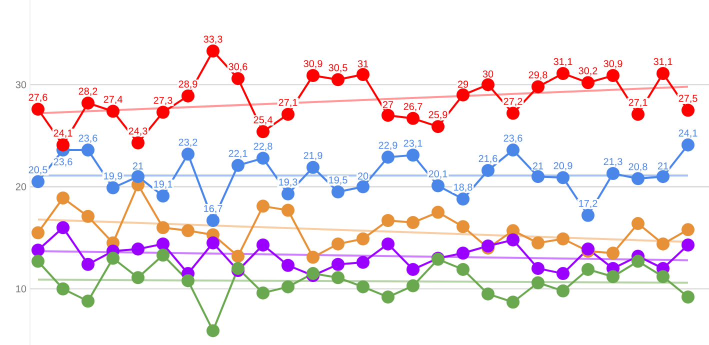 The width and height of the screenshot is (709, 345). I want to click on data-label: 28,2, so click(88, 92).